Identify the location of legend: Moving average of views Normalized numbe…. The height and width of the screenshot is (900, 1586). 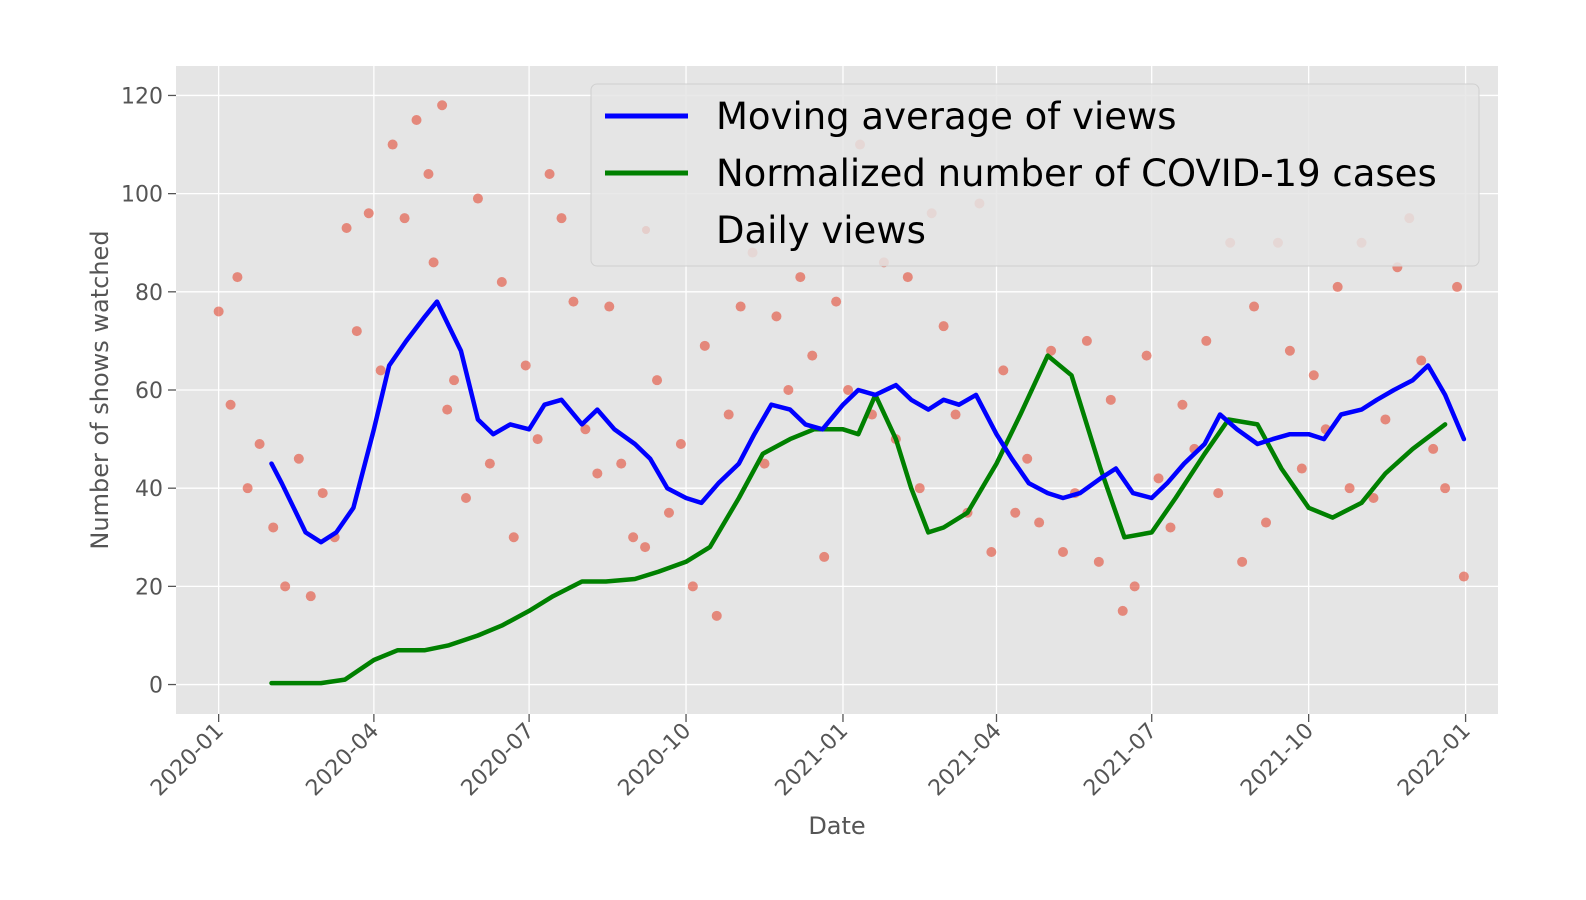
(1035, 175).